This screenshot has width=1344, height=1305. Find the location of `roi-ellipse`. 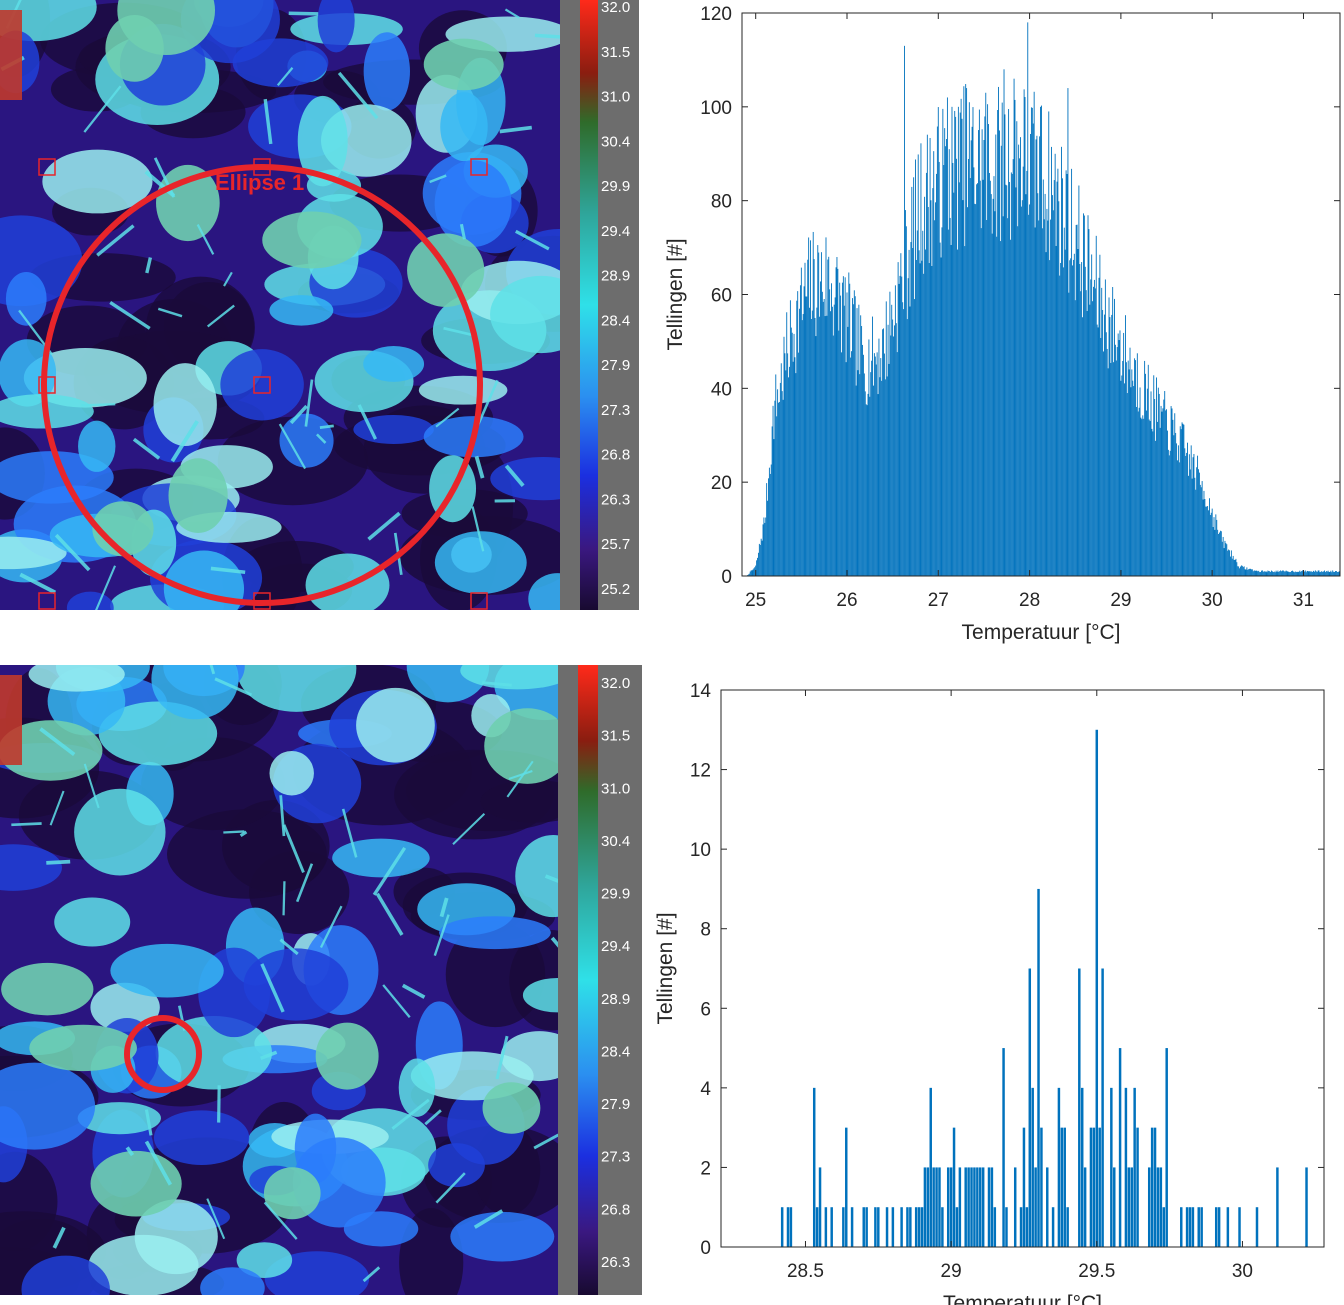

roi-ellipse is located at coordinates (163, 1054).